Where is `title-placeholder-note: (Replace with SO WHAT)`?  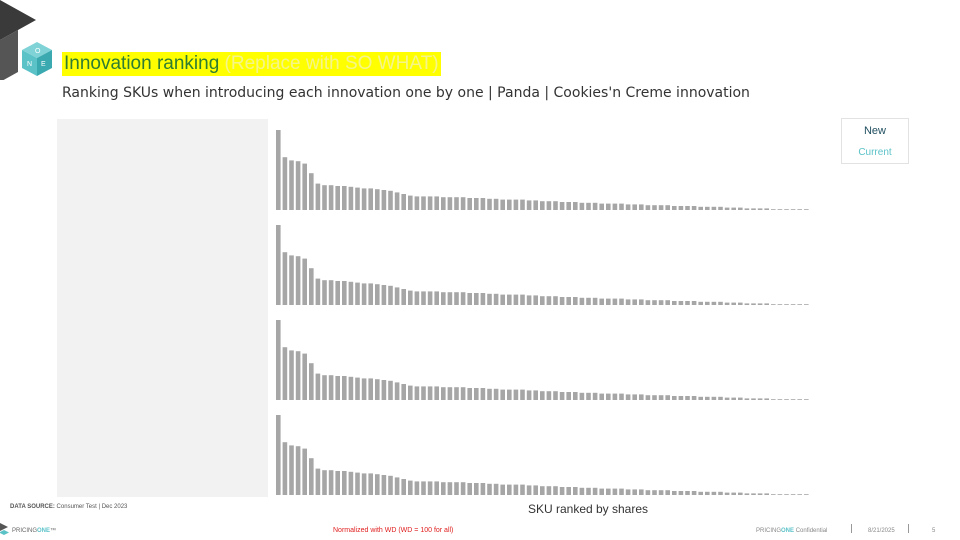
title-placeholder-note: (Replace with SO WHAT) is located at coordinates (329, 63).